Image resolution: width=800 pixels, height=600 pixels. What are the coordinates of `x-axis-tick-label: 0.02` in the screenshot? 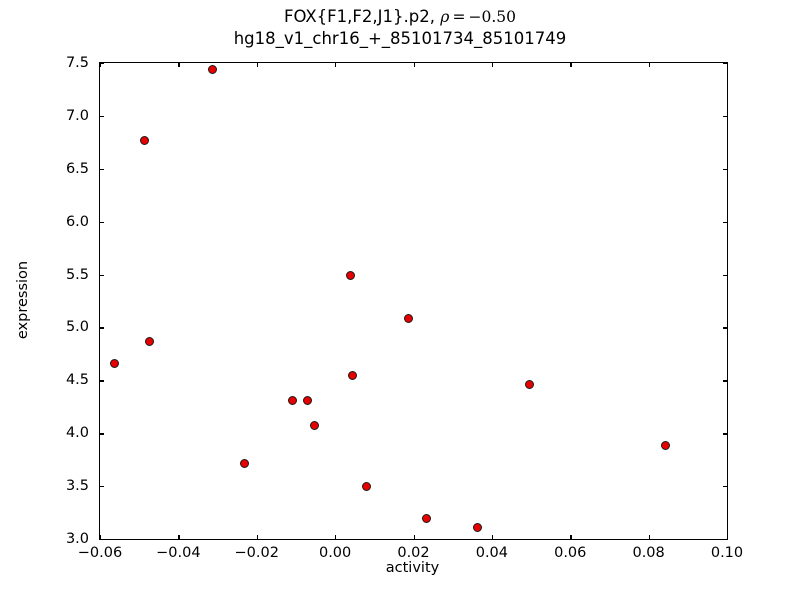 It's located at (413, 553).